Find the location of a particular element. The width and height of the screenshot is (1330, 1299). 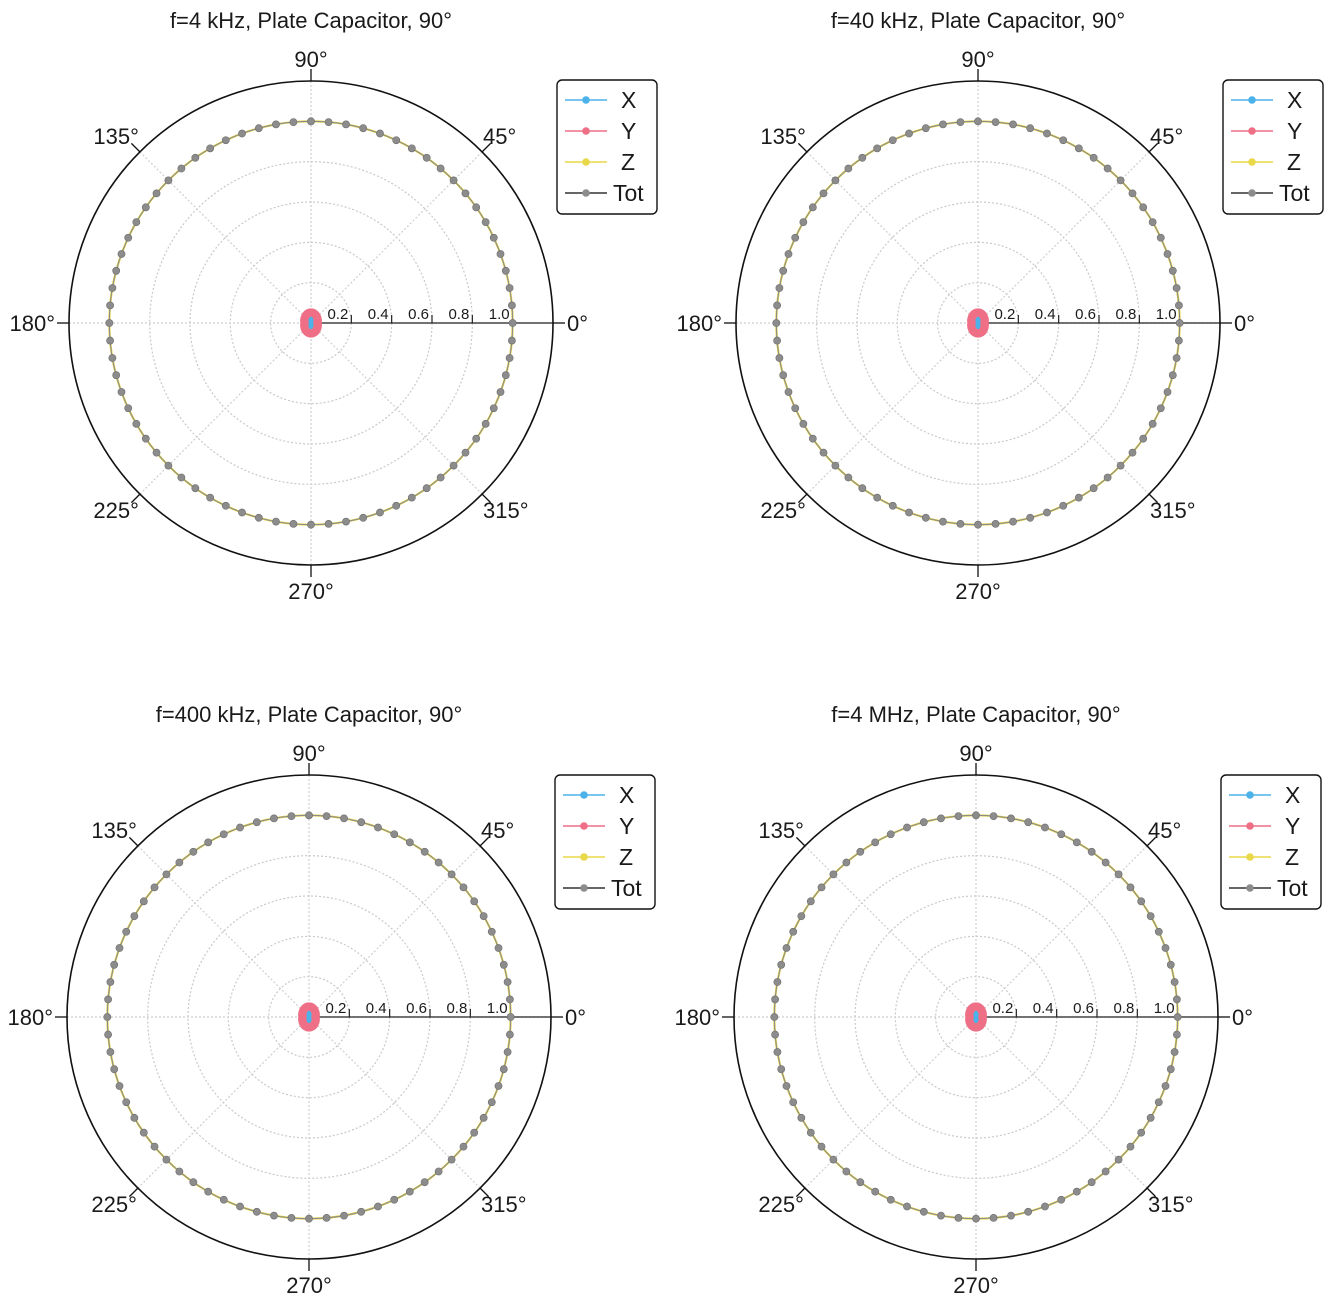

chart-title: f=4 kHz, Plate Capacitor, 90° is located at coordinates (311, 20).